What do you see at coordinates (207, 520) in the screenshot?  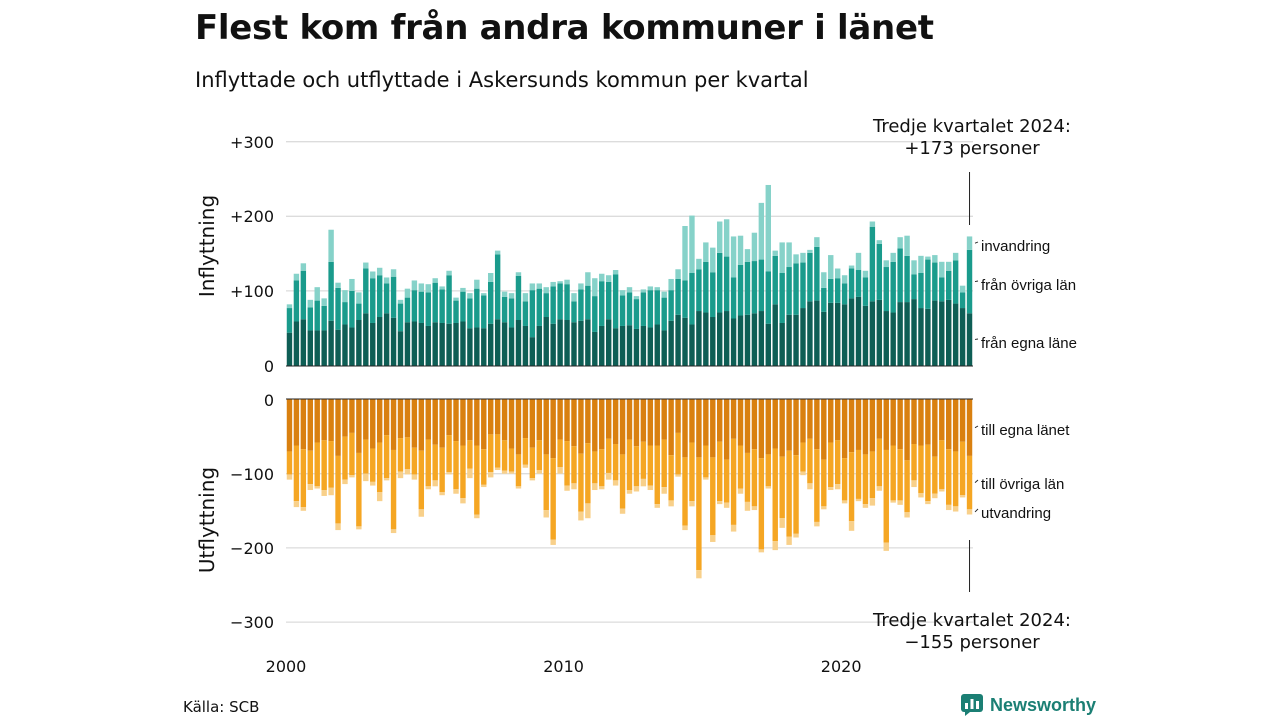 I see `lower-axis-title: Utflyttning` at bounding box center [207, 520].